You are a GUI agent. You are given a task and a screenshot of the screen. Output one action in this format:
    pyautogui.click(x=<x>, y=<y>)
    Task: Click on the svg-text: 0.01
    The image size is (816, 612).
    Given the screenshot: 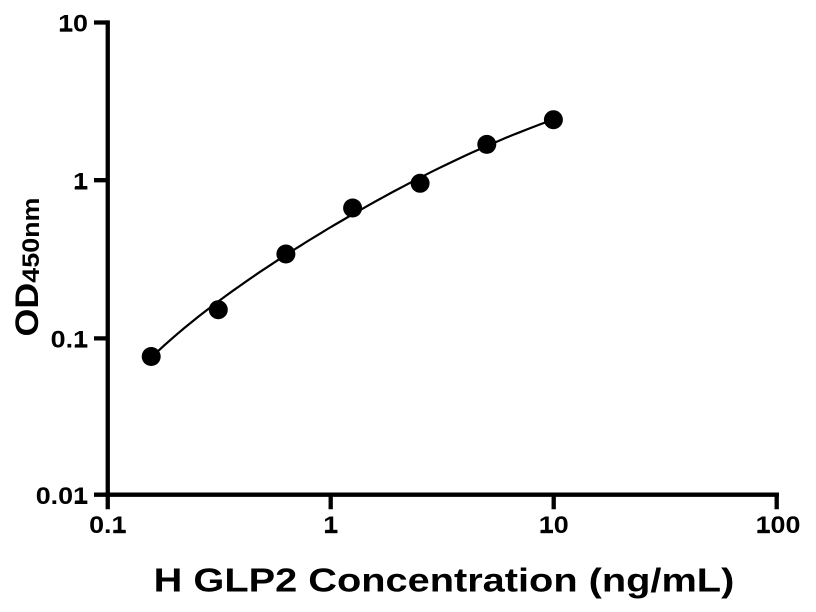 What is the action you would take?
    pyautogui.click(x=62, y=496)
    